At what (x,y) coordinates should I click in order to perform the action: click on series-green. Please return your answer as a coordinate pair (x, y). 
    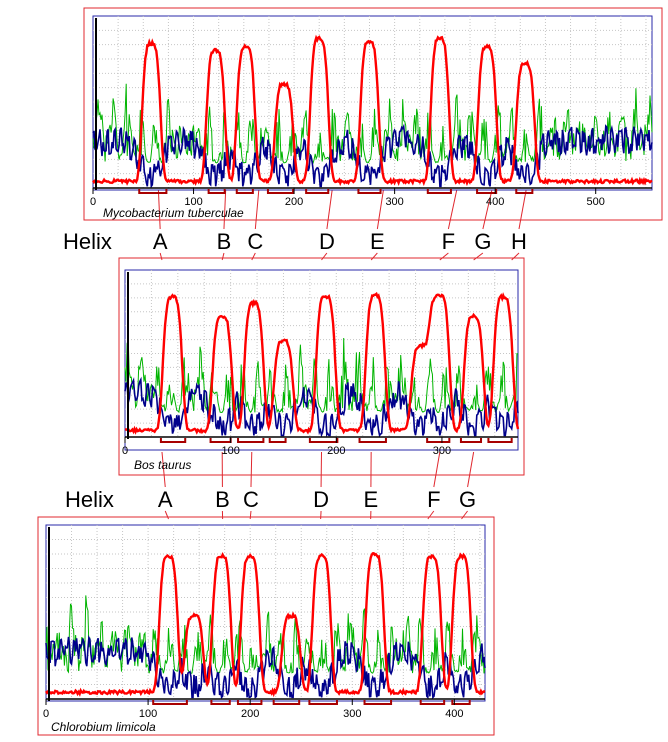
    Looking at the image, I should click on (372, 124).